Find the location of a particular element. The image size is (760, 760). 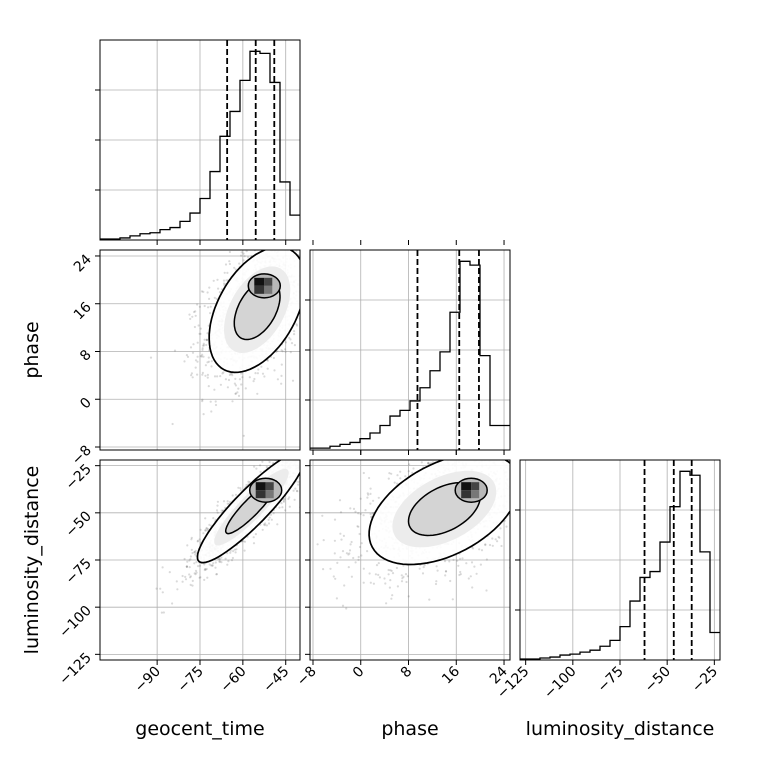

x-axis-label-luminosity_distance: luminosity_distance is located at coordinates (620, 729).